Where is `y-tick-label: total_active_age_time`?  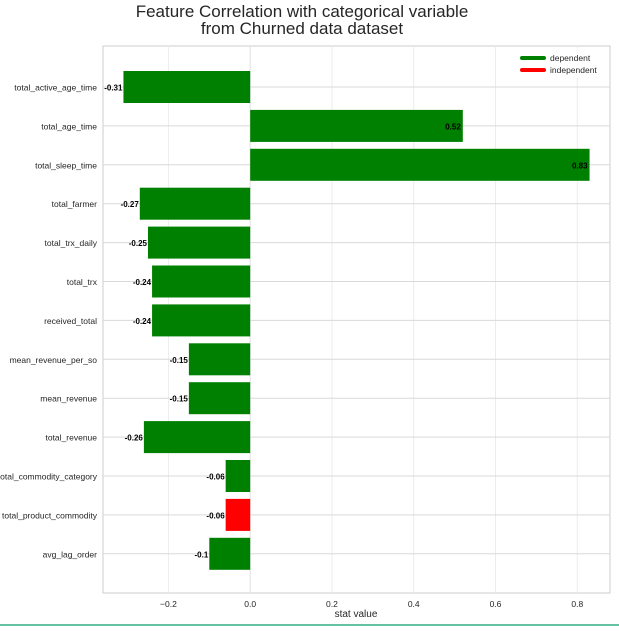 y-tick-label: total_active_age_time is located at coordinates (55, 88).